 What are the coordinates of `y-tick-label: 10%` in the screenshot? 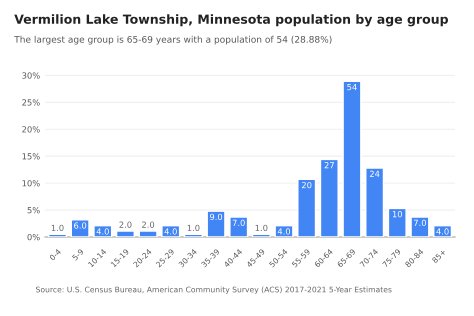 It's located at (31, 183).